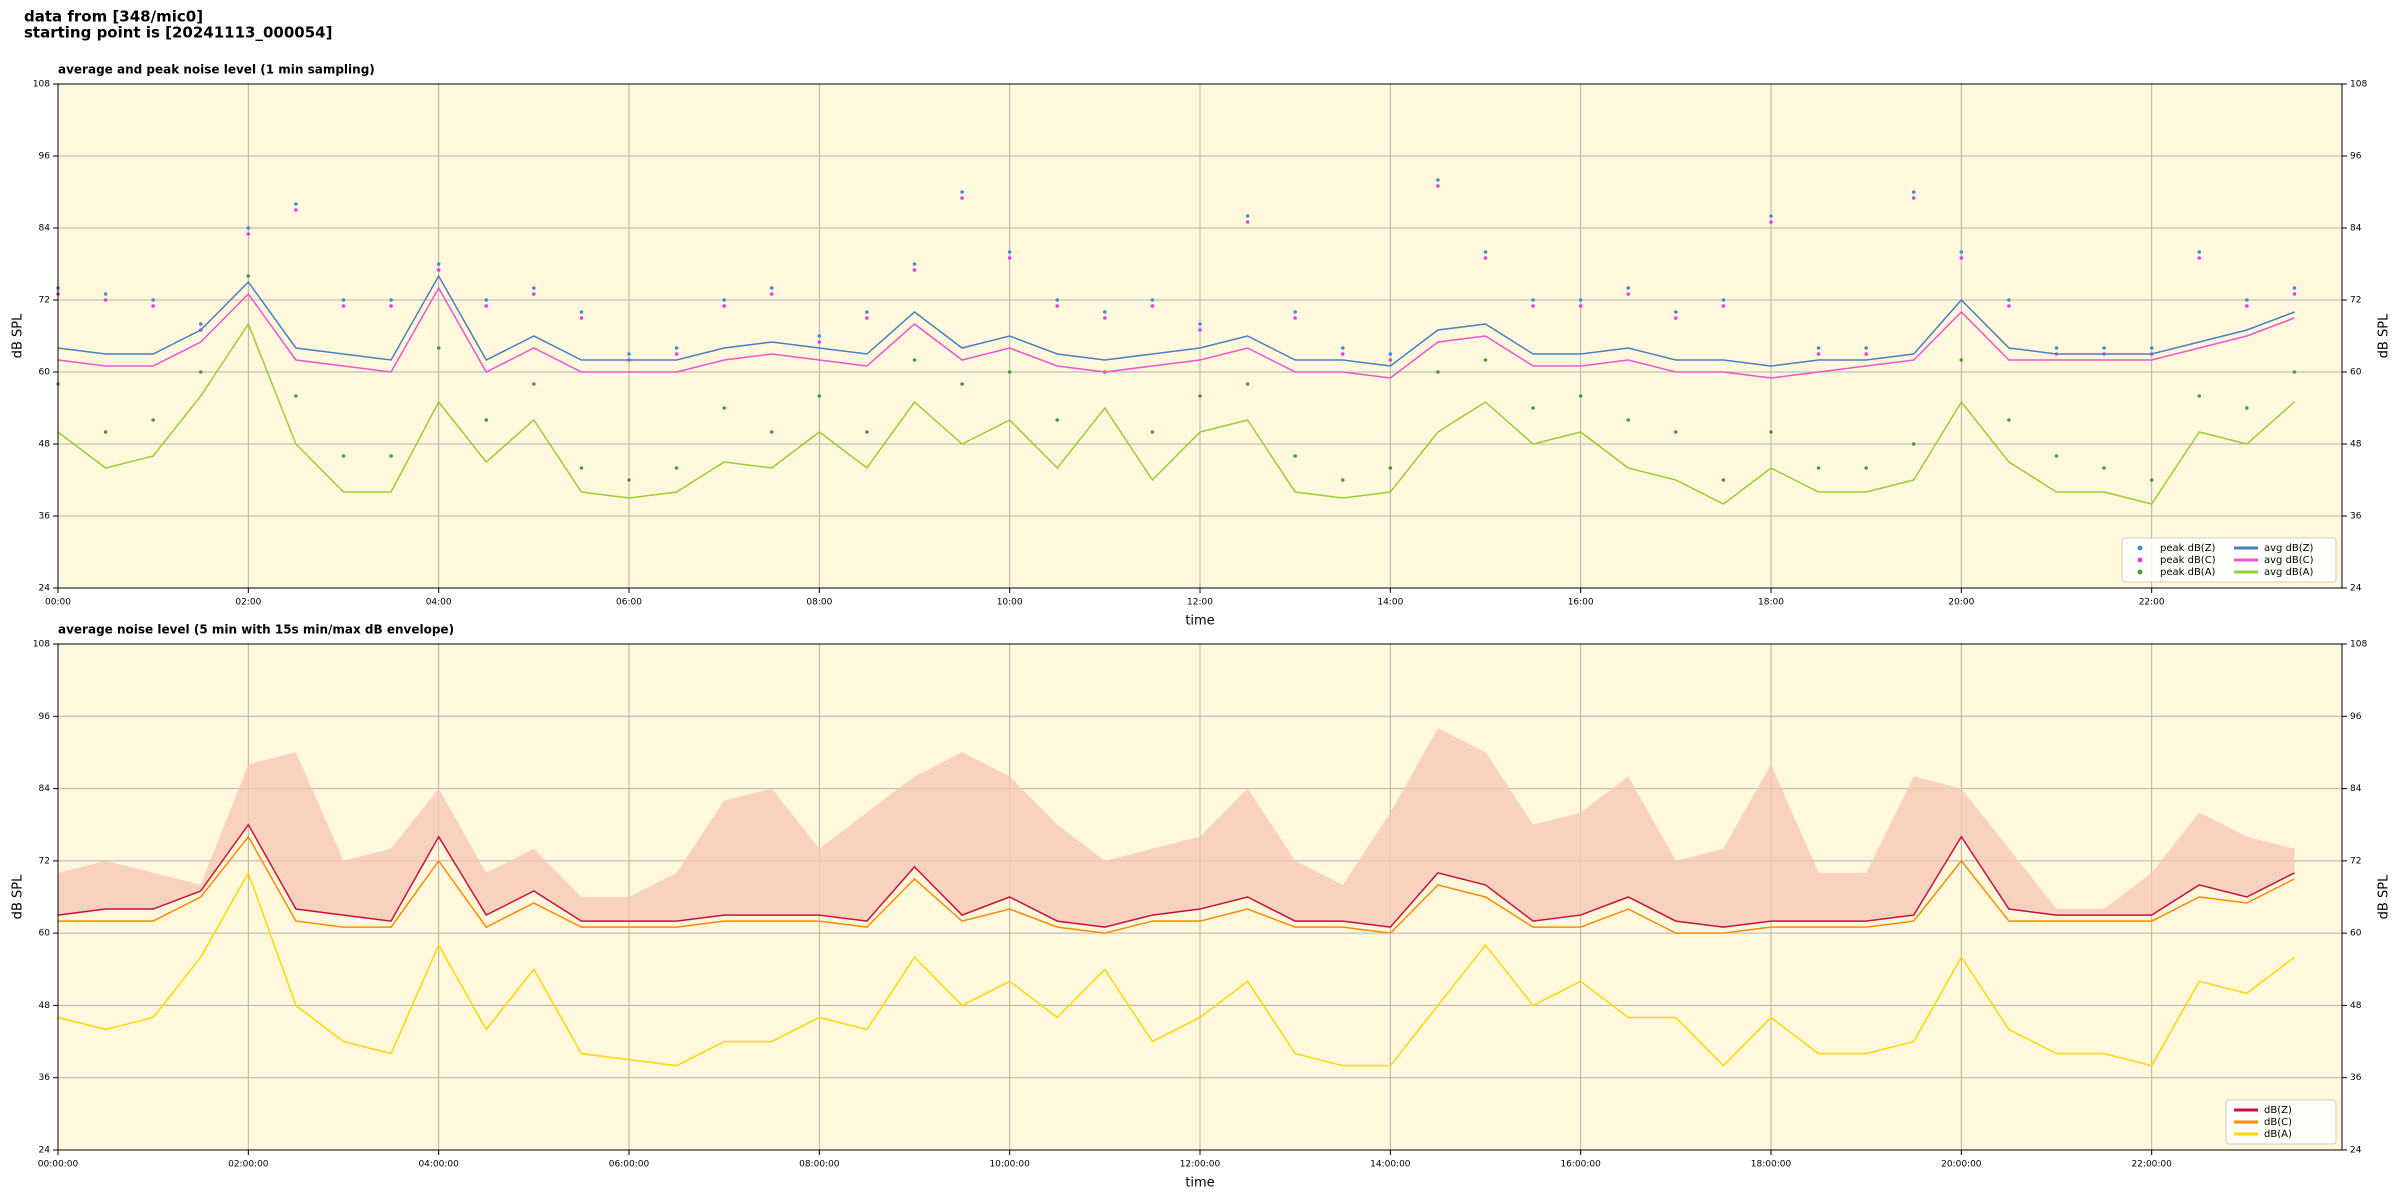  I want to click on x-tick-label: 22:00, so click(2152, 603).